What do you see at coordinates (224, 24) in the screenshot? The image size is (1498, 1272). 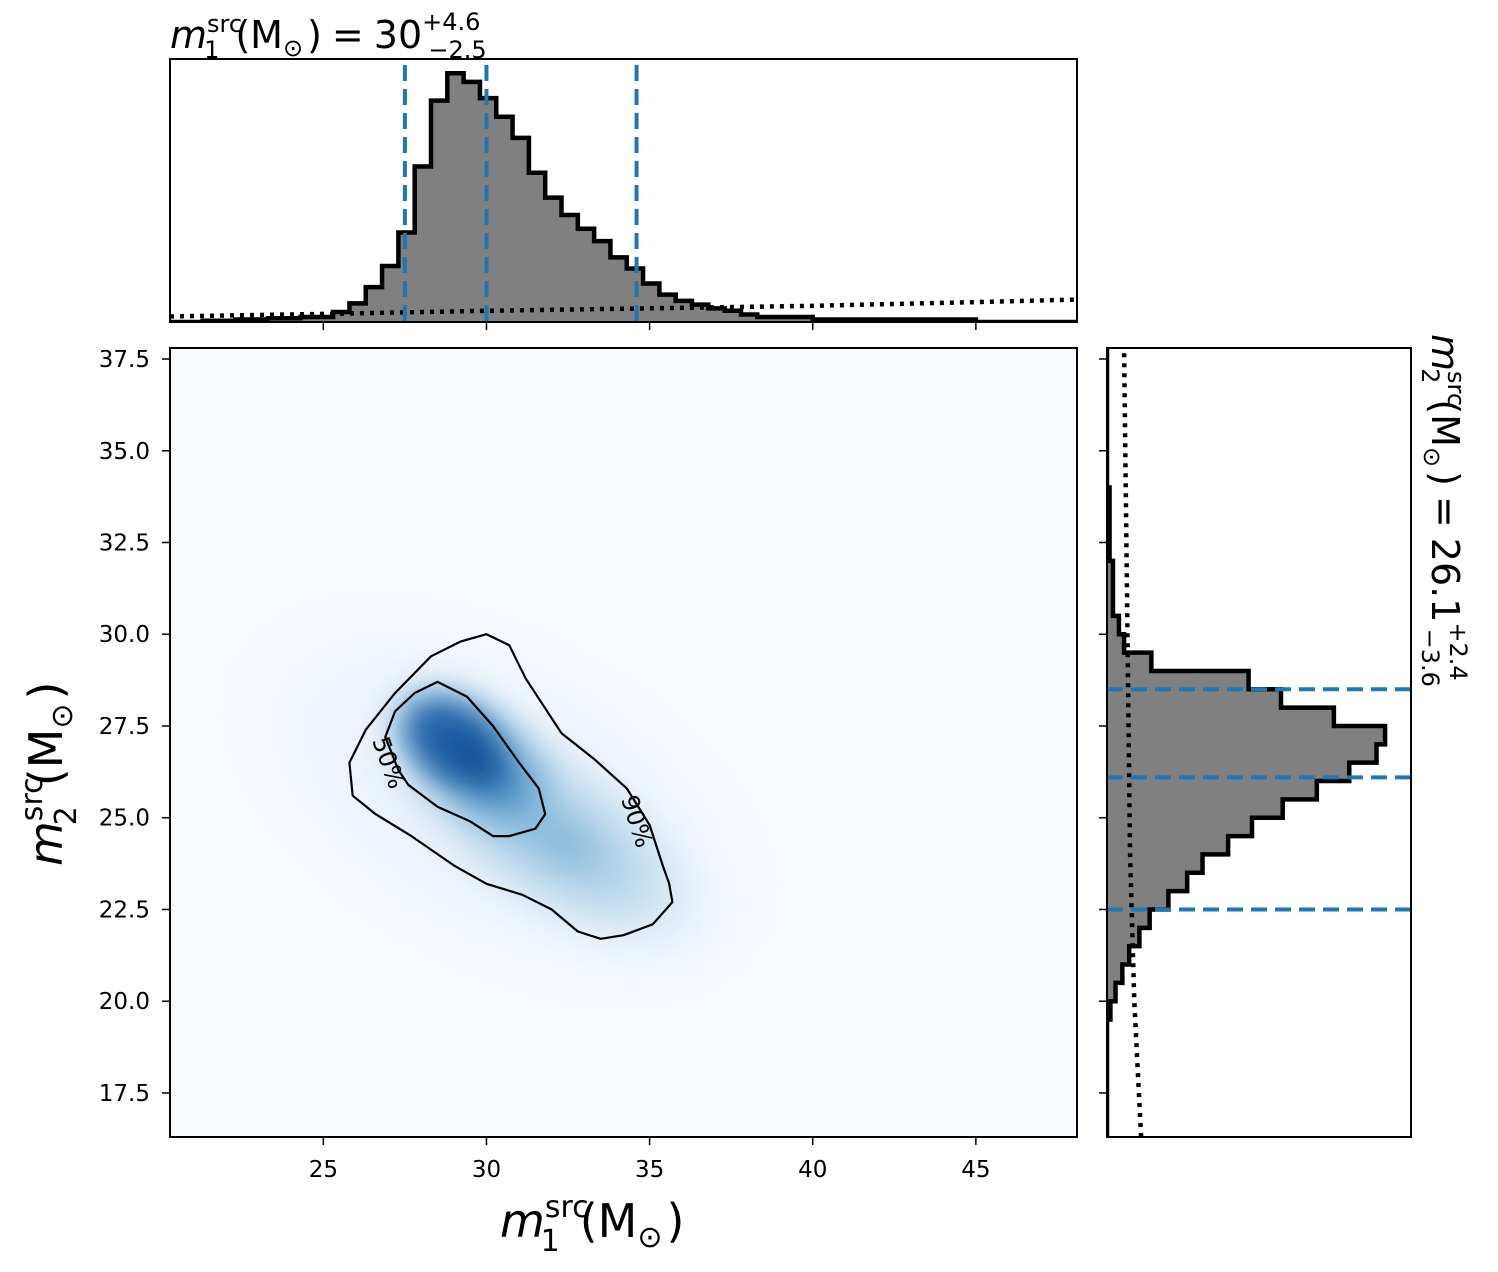 I see `m1-title-sup: src` at bounding box center [224, 24].